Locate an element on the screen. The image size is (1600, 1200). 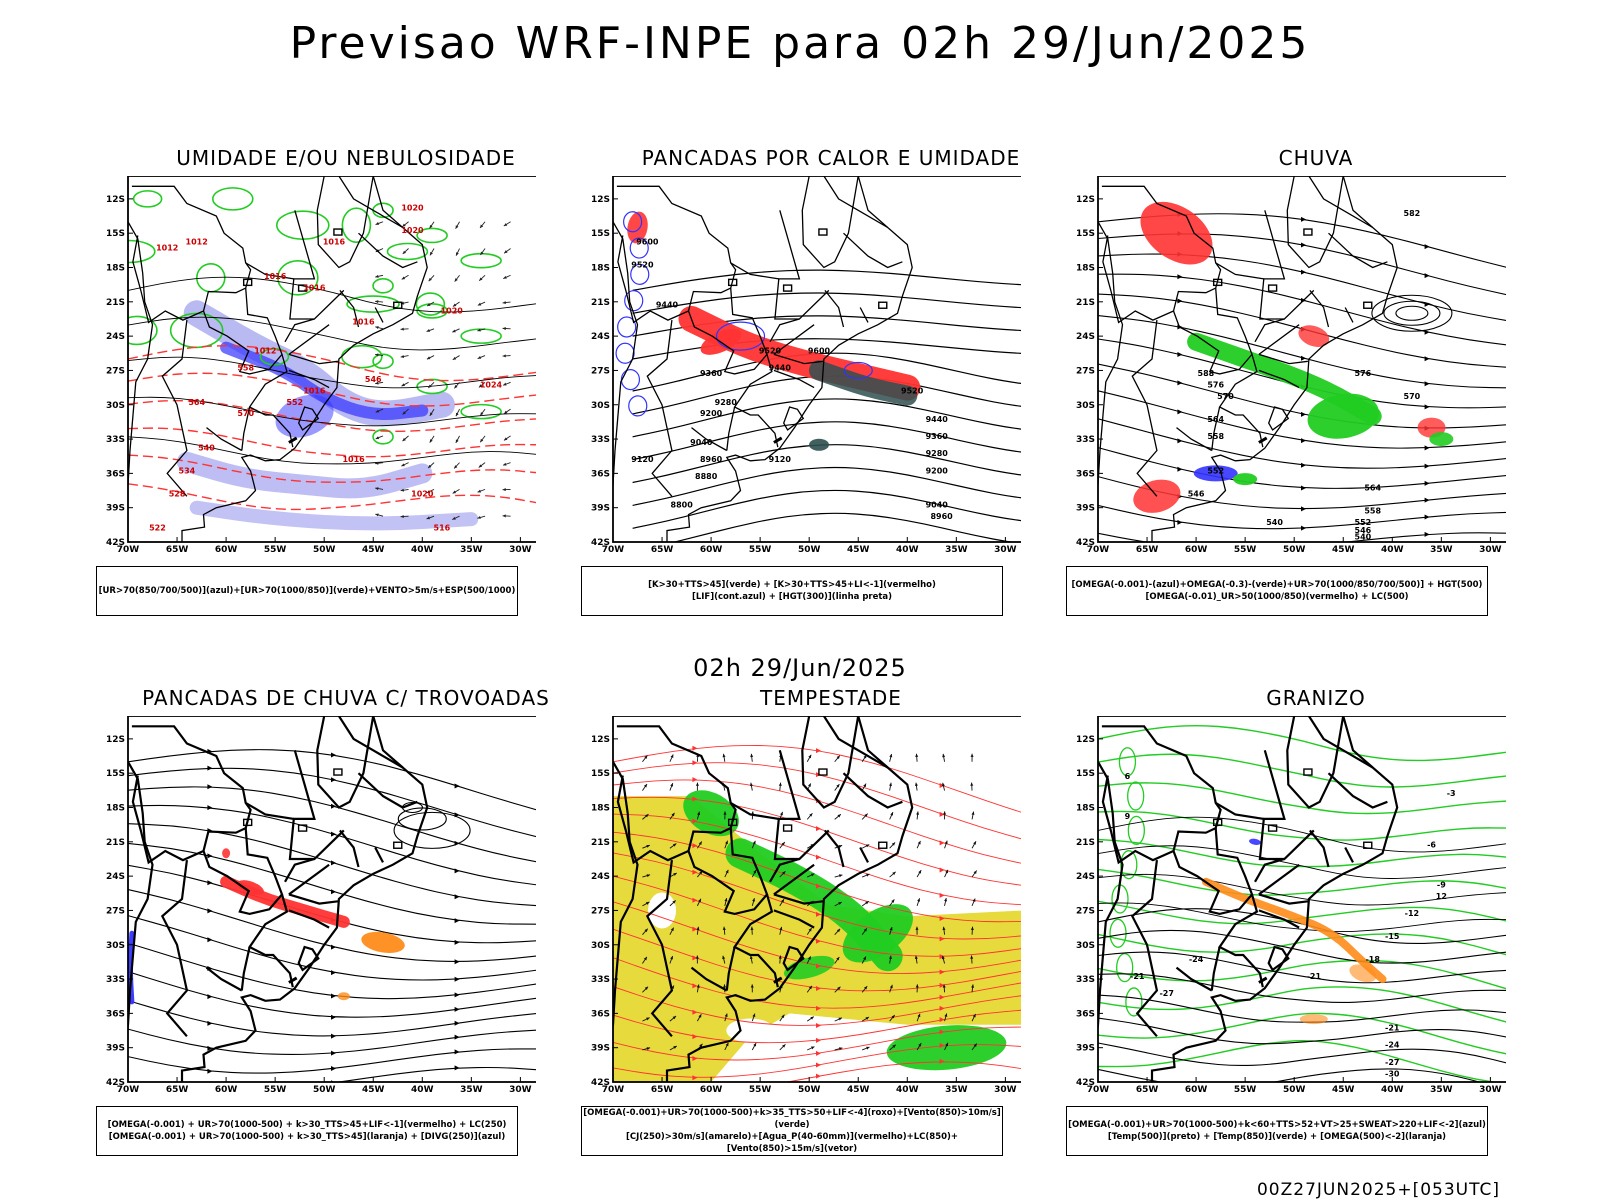
lat-tick-label: 24S is located at coordinates (115, 877).